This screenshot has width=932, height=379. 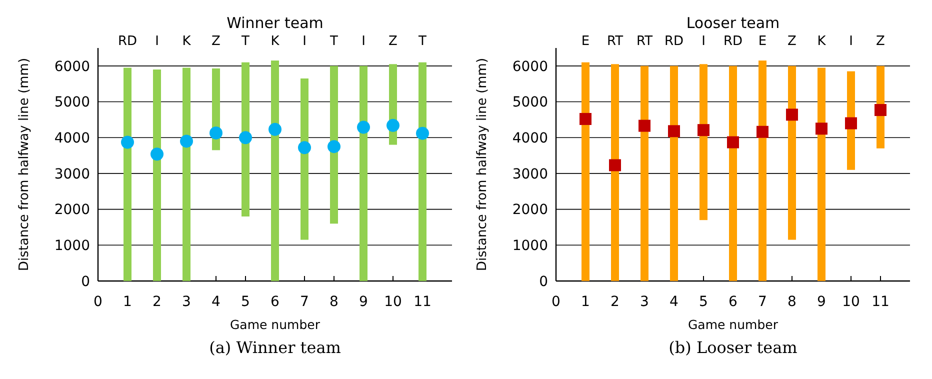 I want to click on x-tick-label: 5, so click(x=703, y=302).